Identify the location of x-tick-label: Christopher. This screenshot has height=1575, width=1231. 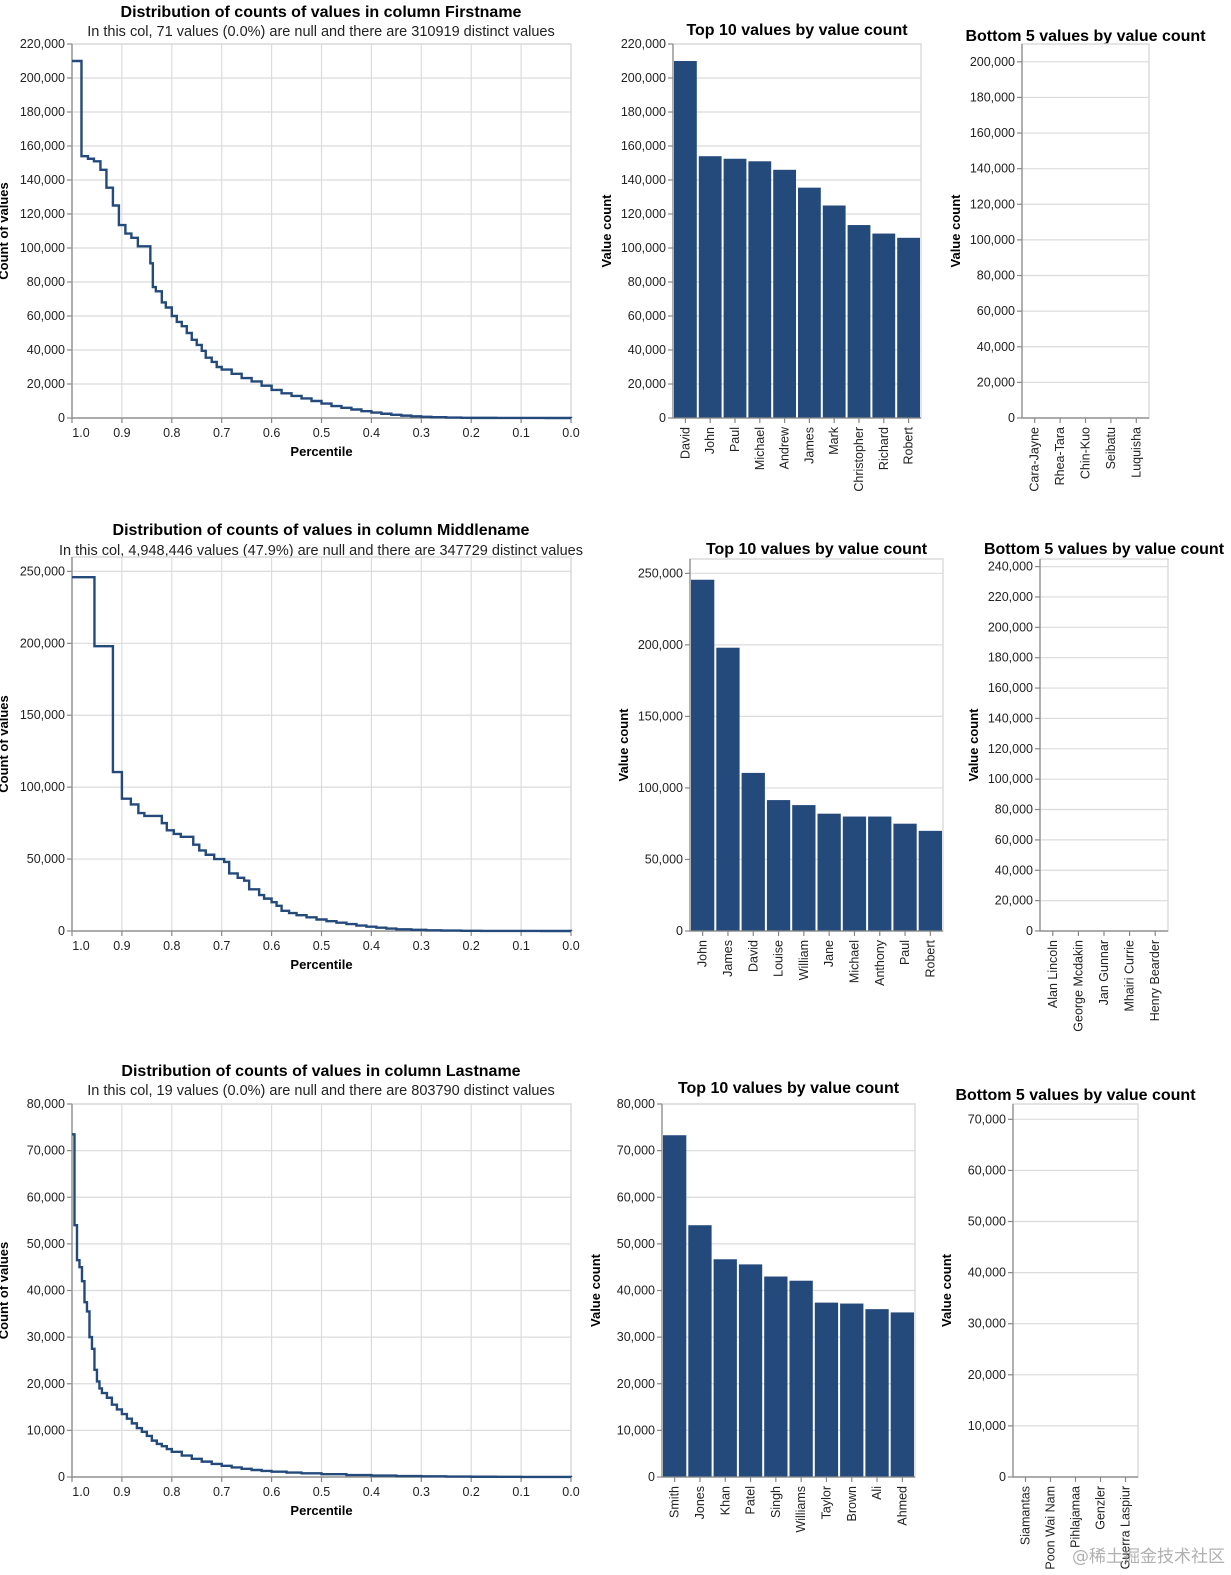
(859, 459).